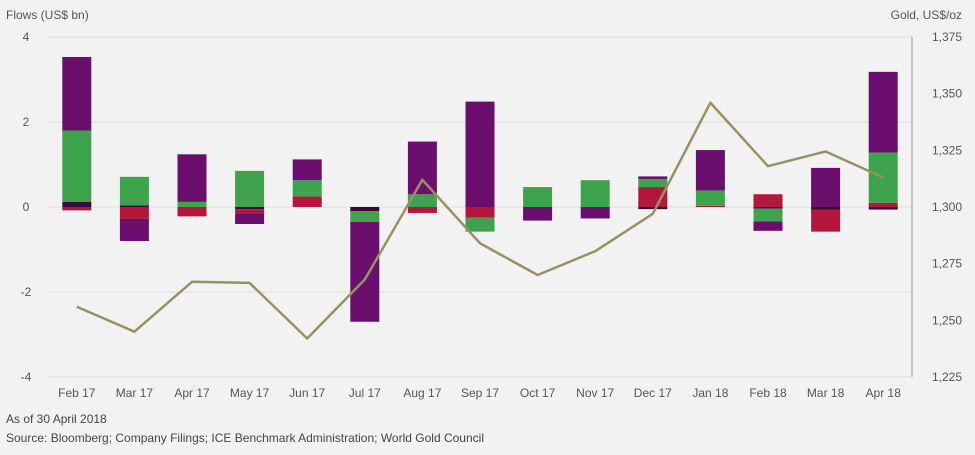  I want to click on category-label: May 17, so click(250, 393).